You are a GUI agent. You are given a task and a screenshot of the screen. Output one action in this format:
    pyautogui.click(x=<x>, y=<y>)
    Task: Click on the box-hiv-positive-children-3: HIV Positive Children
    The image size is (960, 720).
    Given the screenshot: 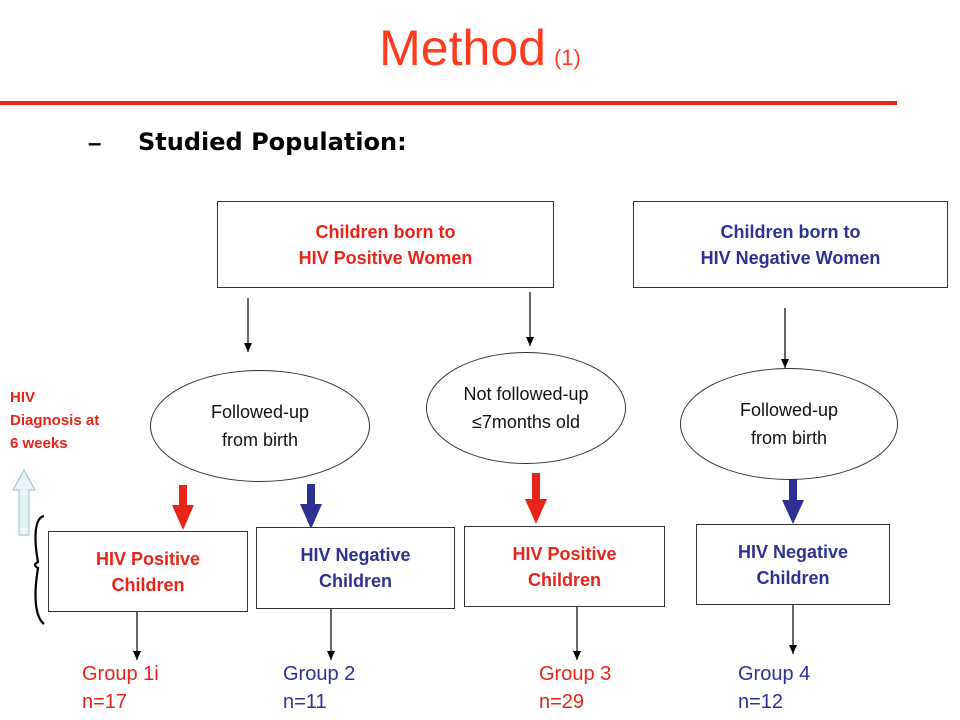 What is the action you would take?
    pyautogui.click(x=564, y=566)
    